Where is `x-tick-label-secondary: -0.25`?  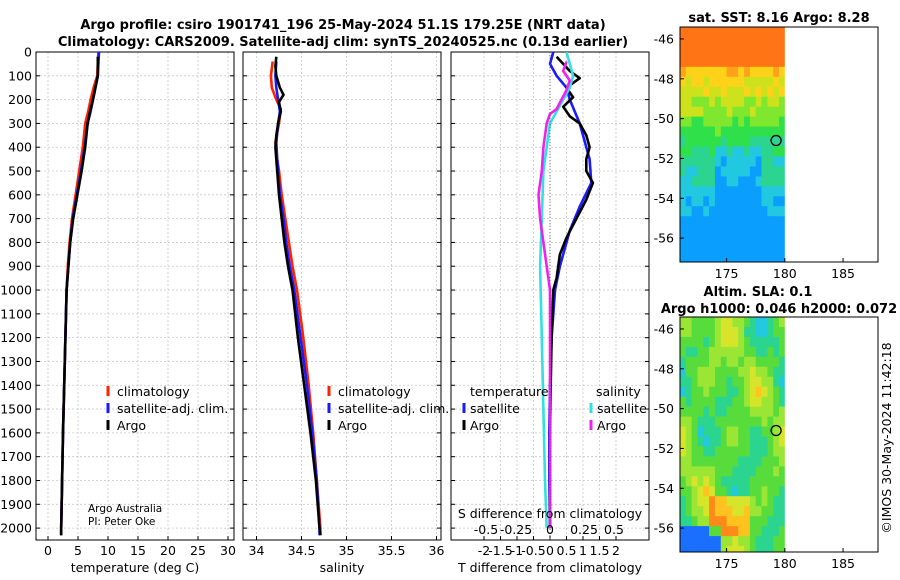 x-tick-label-secondary: -0.25 is located at coordinates (516, 529).